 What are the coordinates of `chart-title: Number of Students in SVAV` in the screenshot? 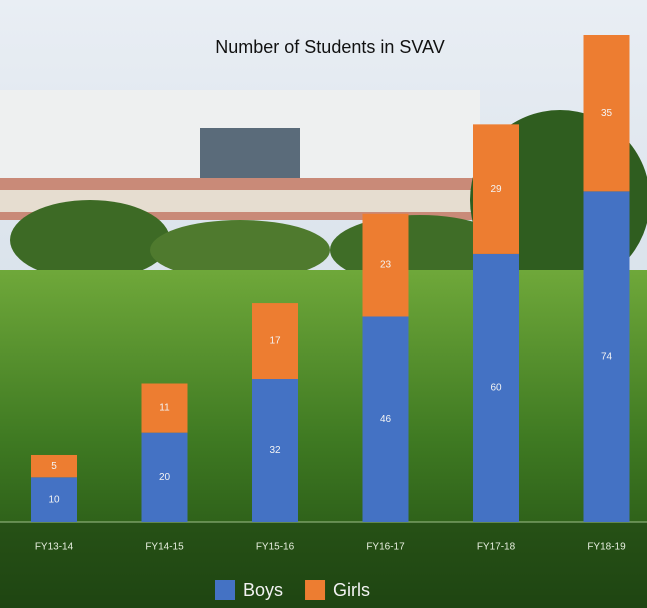 It's located at (329, 47).